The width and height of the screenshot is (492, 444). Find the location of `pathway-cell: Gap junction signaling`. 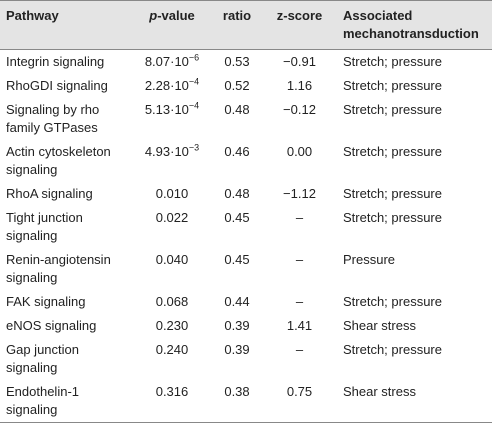

pathway-cell: Gap junction signaling is located at coordinates (66, 359).